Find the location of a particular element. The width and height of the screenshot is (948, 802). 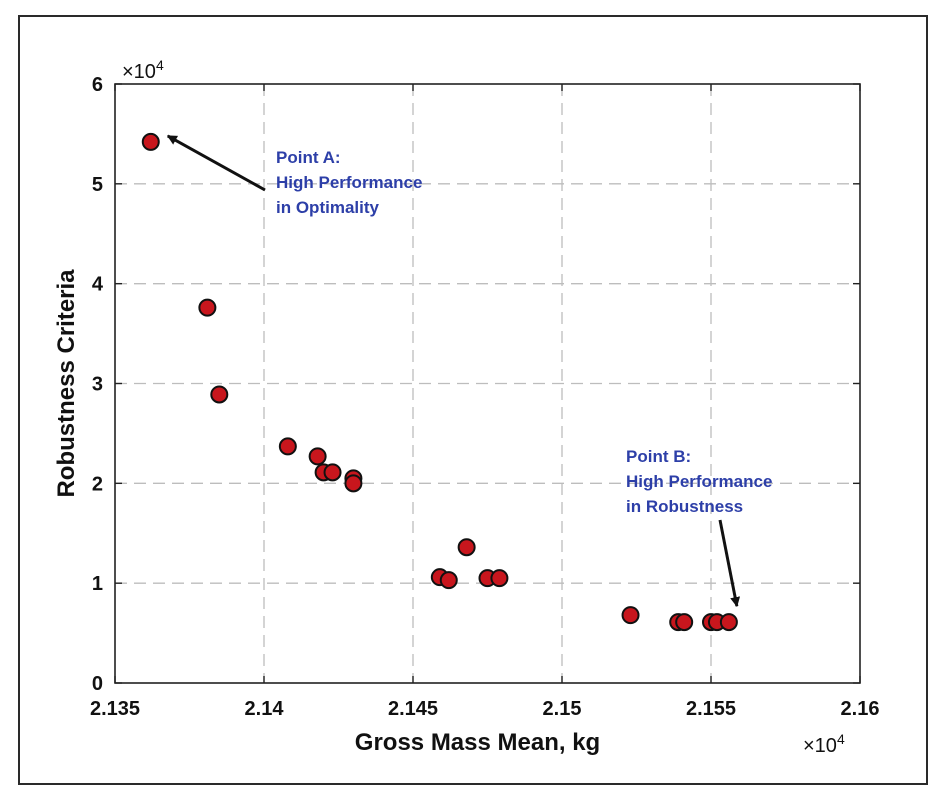

y-tick-label: 6 is located at coordinates (97, 85).